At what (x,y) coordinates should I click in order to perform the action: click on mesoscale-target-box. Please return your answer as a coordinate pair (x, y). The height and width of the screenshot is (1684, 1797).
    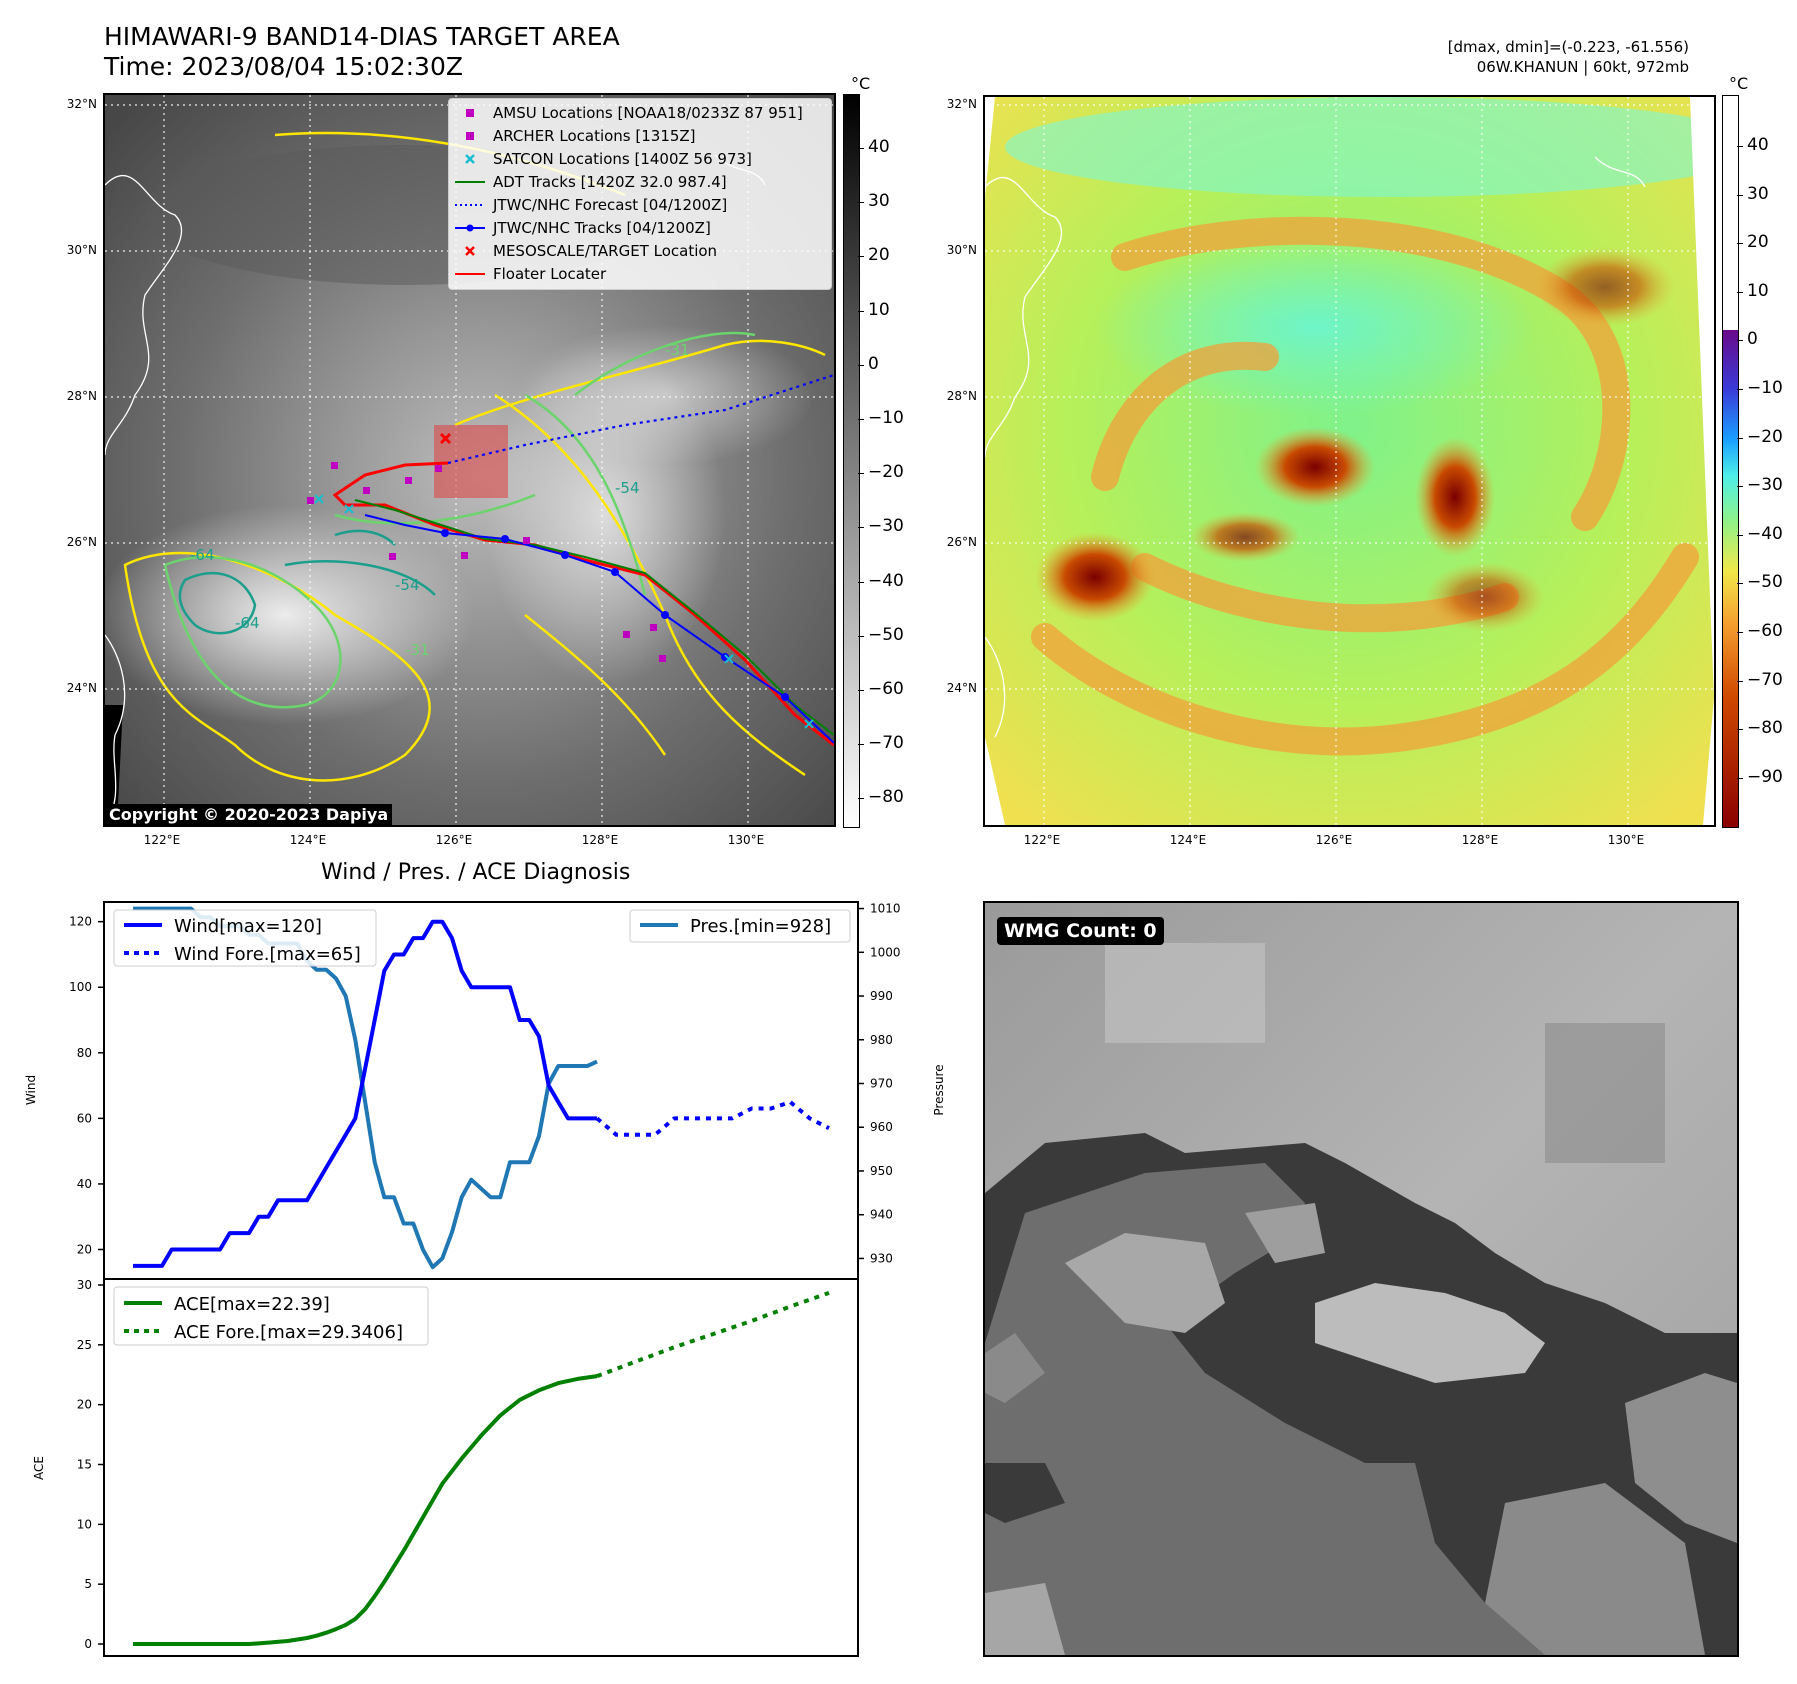
    Looking at the image, I should click on (471, 461).